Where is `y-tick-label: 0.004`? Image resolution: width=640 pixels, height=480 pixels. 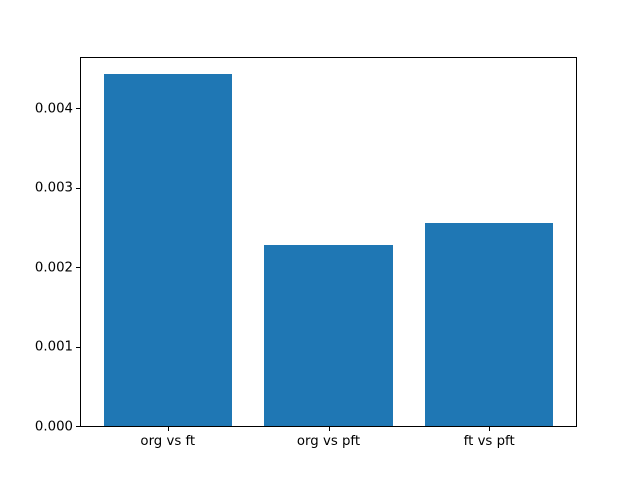 y-tick-label: 0.004 is located at coordinates (53, 108).